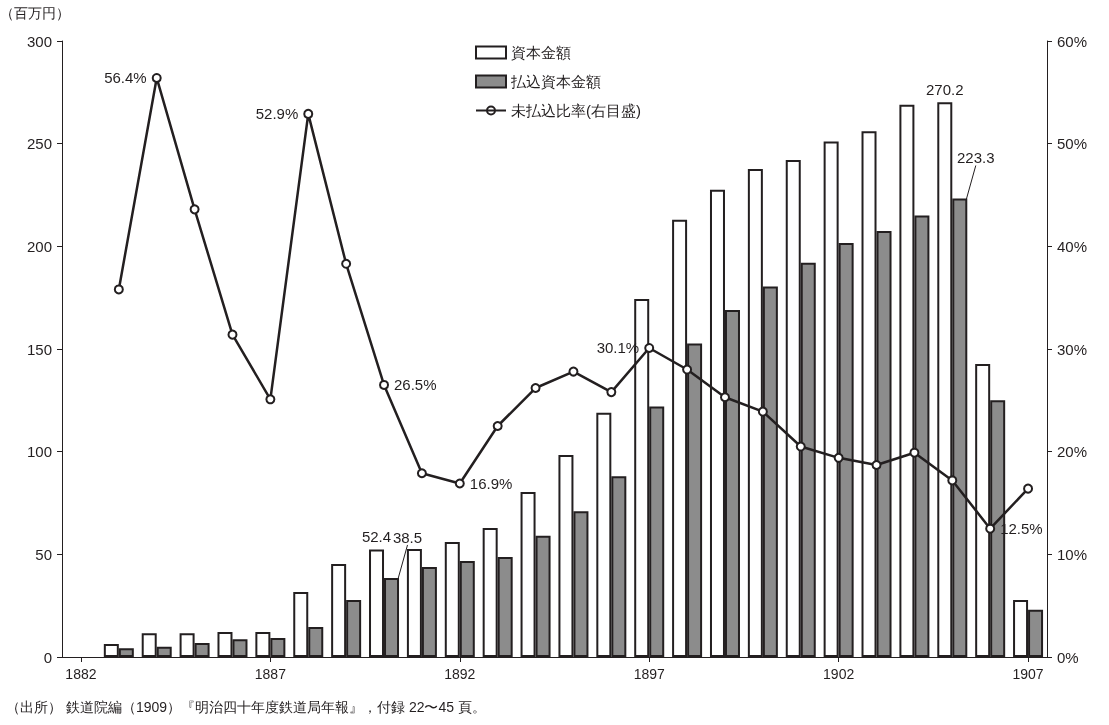 The width and height of the screenshot is (1109, 725). Describe the element at coordinates (541, 52) in the screenshot. I see `legend-label: 資本金額` at that location.